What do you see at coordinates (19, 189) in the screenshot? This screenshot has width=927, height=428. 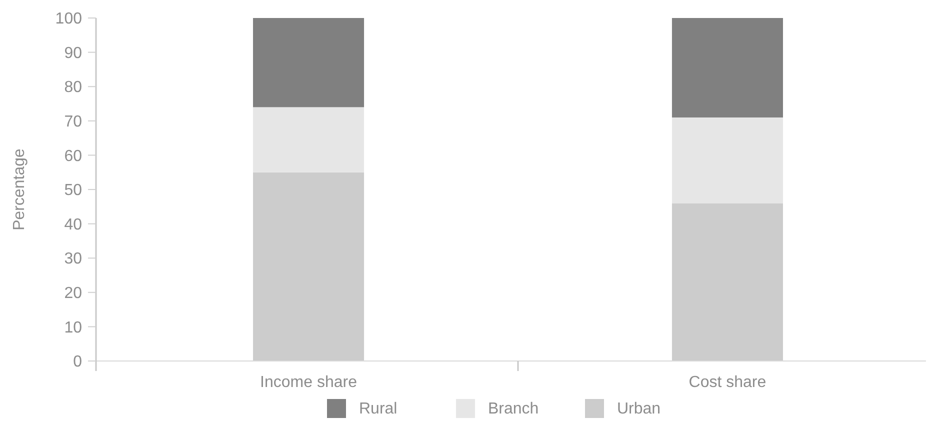 I see `y-axis-title: Percentage` at bounding box center [19, 189].